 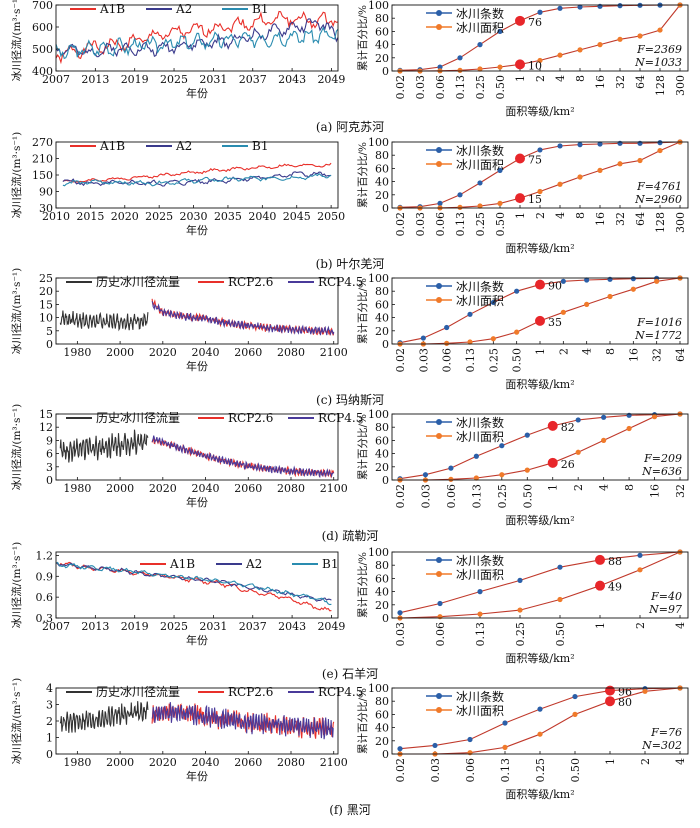 What do you see at coordinates (16, 721) in the screenshot?
I see `runoff-y-label: 冰川径流/(m³·s⁻¹)` at bounding box center [16, 721].